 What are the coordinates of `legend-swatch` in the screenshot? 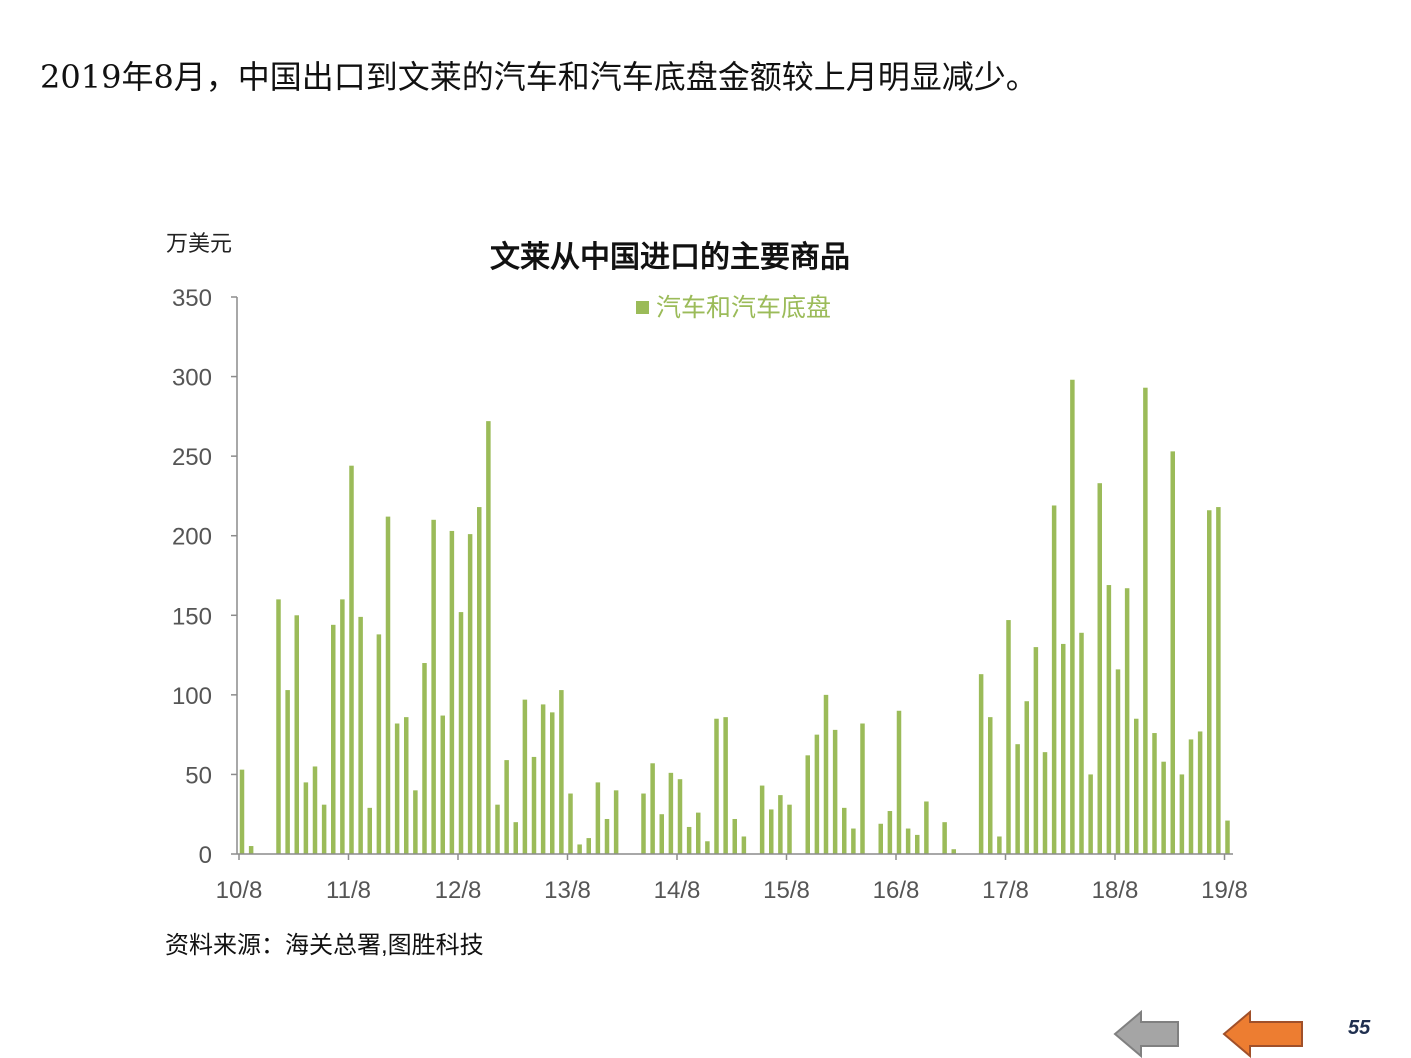 It's located at (642, 307).